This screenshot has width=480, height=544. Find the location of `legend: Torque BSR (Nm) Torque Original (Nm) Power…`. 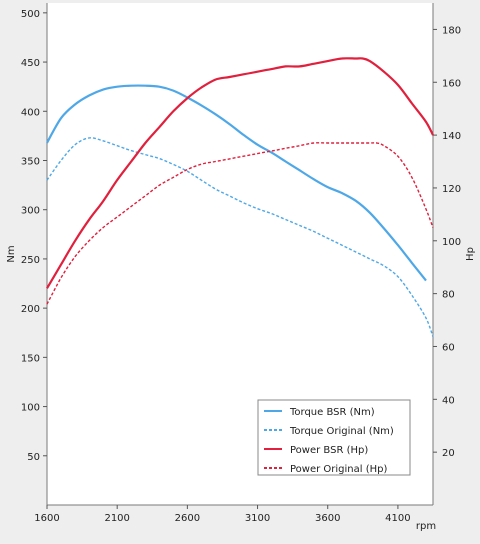

legend: Torque BSR (Nm) Torque Original (Nm) Power… is located at coordinates (334, 437).